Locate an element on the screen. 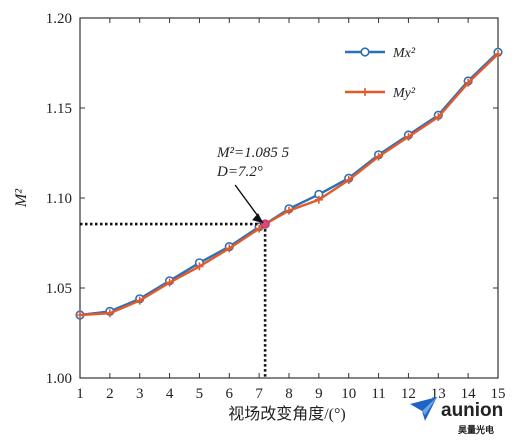 The image size is (520, 447). x-tick-label: 3 is located at coordinates (140, 394).